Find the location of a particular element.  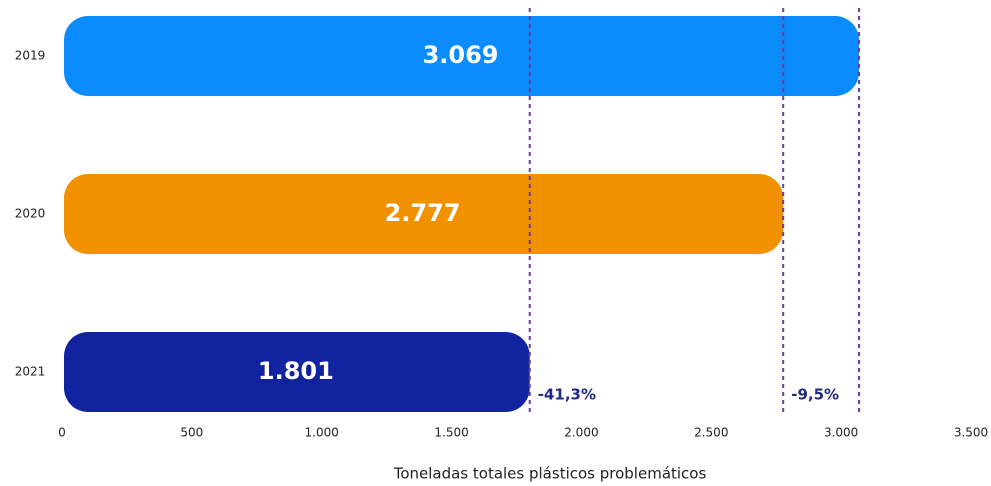

annotation: -9,5% is located at coordinates (815, 395).